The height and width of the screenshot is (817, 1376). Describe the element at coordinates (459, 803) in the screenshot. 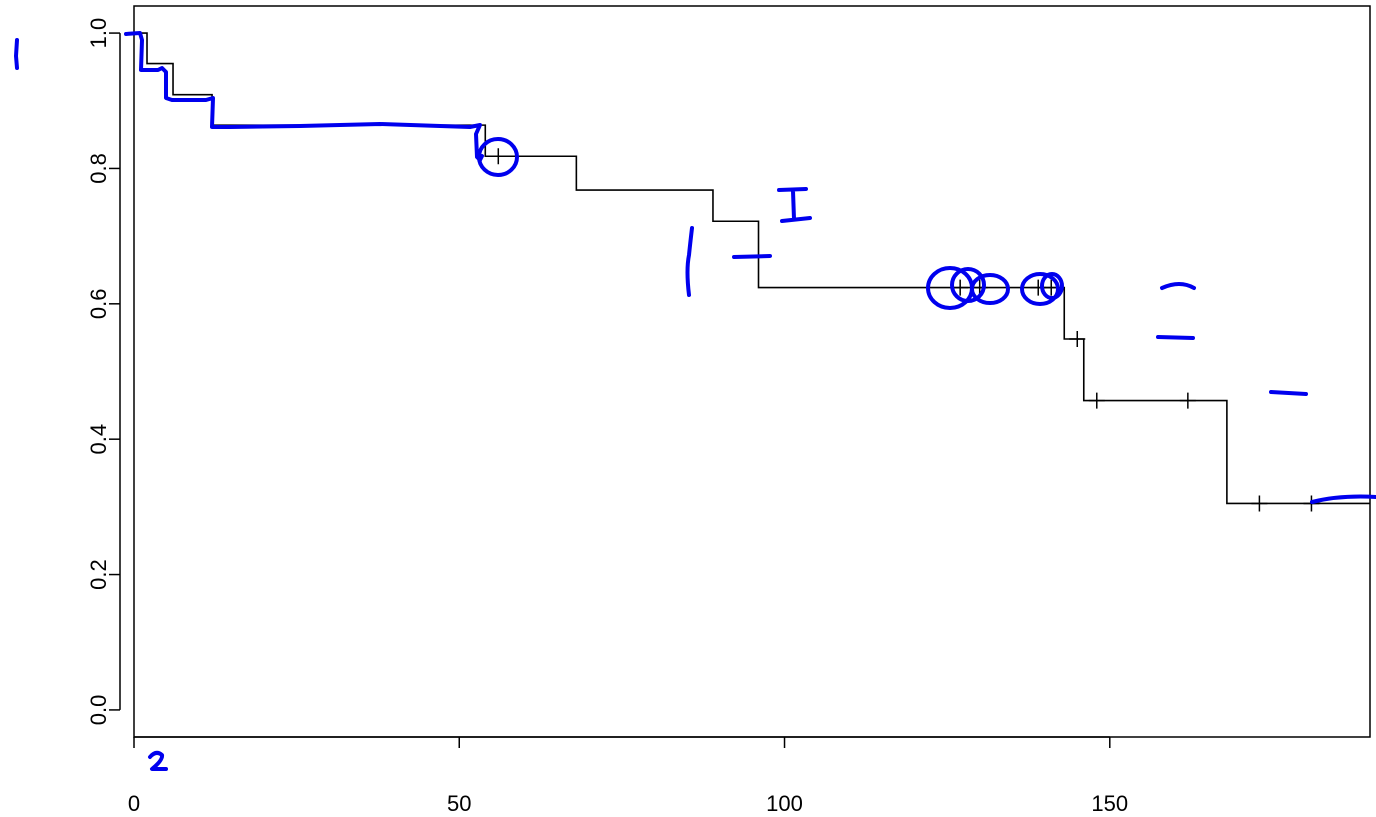

I see `x-tick-label: 50` at that location.